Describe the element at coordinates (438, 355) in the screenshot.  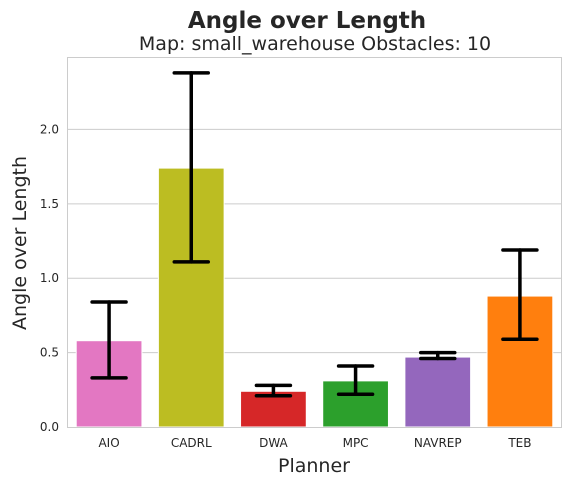
I see `error-bar-navrep` at that location.